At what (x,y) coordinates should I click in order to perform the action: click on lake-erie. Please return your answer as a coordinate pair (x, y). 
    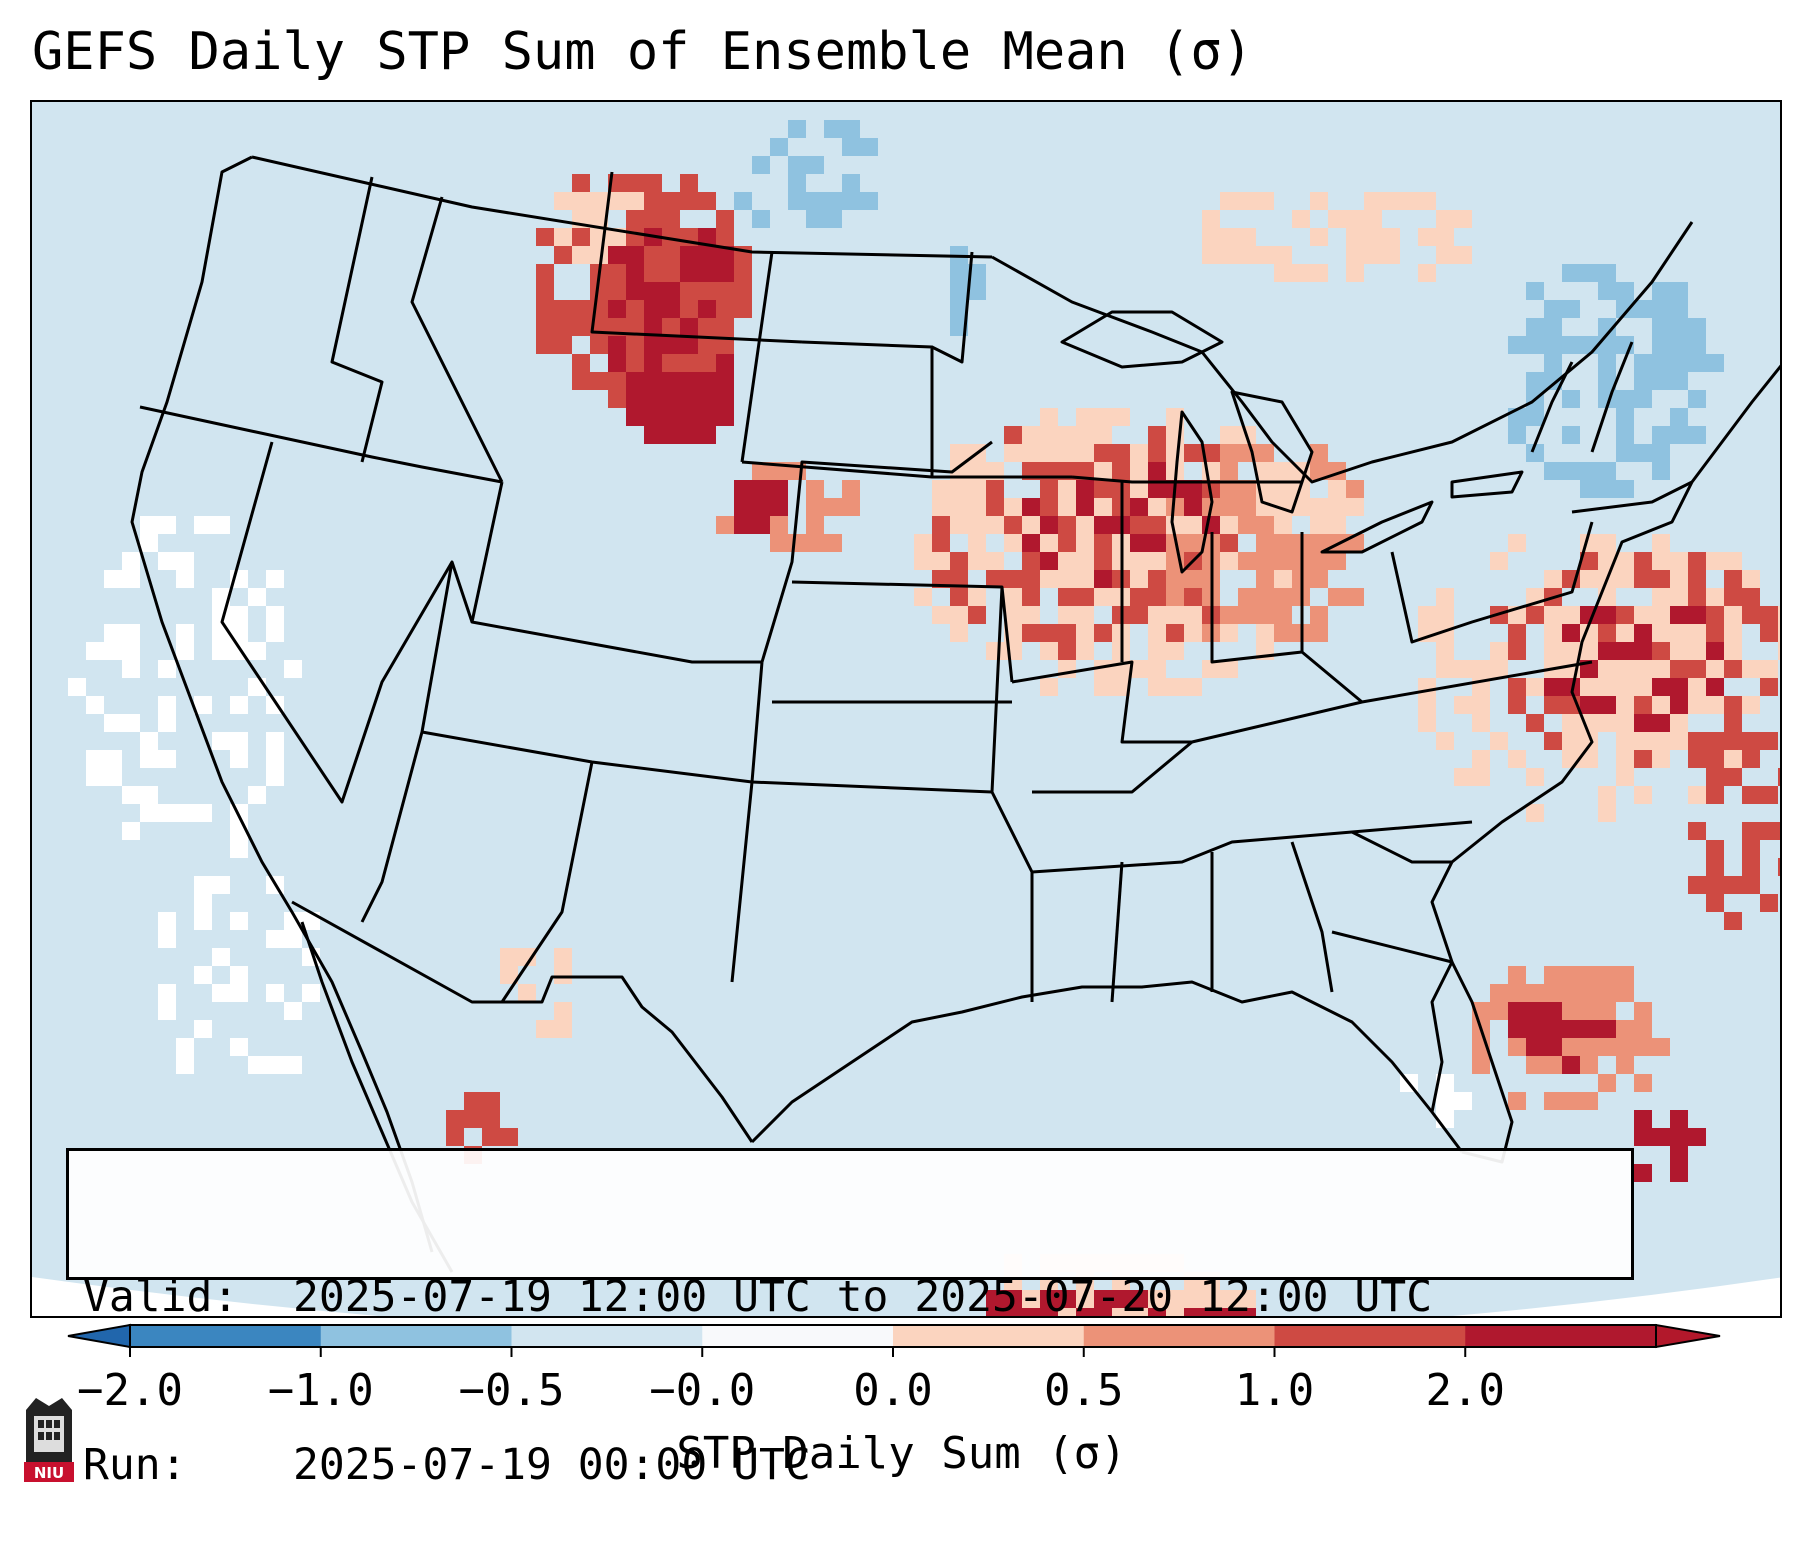
    Looking at the image, I should click on (1377, 527).